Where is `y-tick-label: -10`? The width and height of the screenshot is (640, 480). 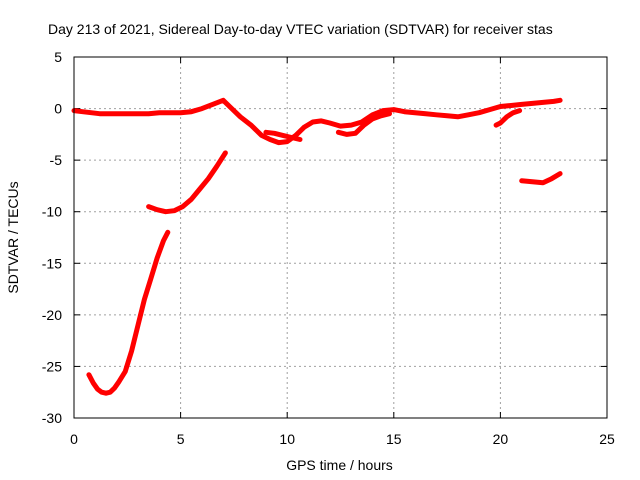 y-tick-label: -10 is located at coordinates (52, 212).